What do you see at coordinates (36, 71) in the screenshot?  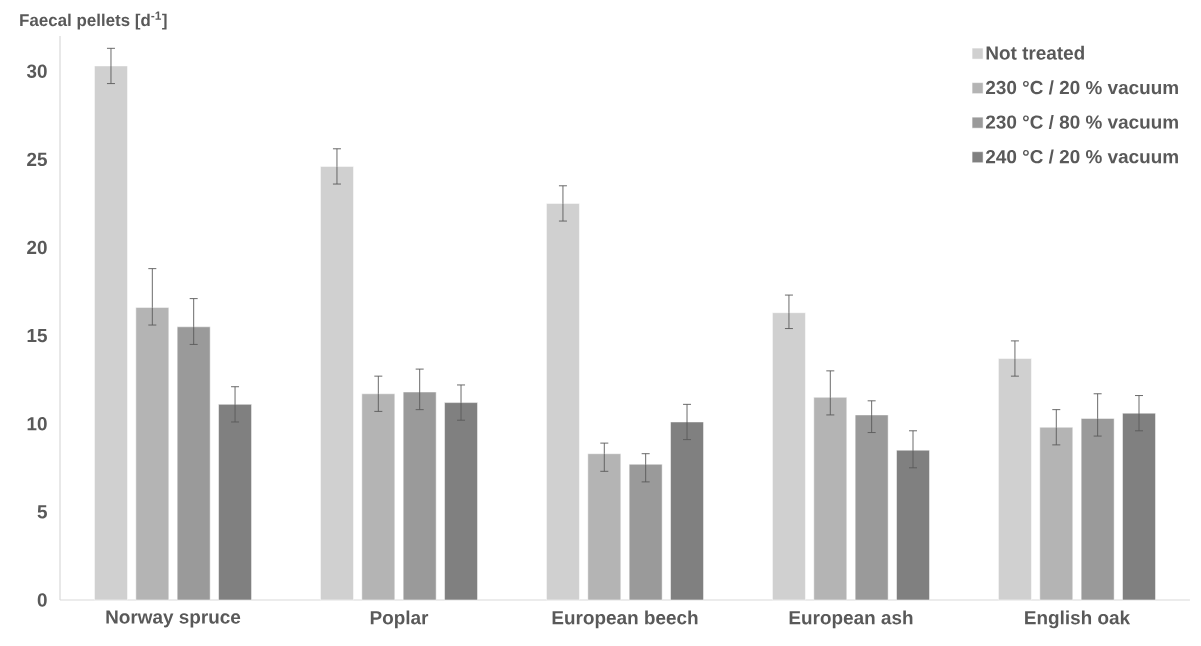 I see `y-tick-label: 30` at bounding box center [36, 71].